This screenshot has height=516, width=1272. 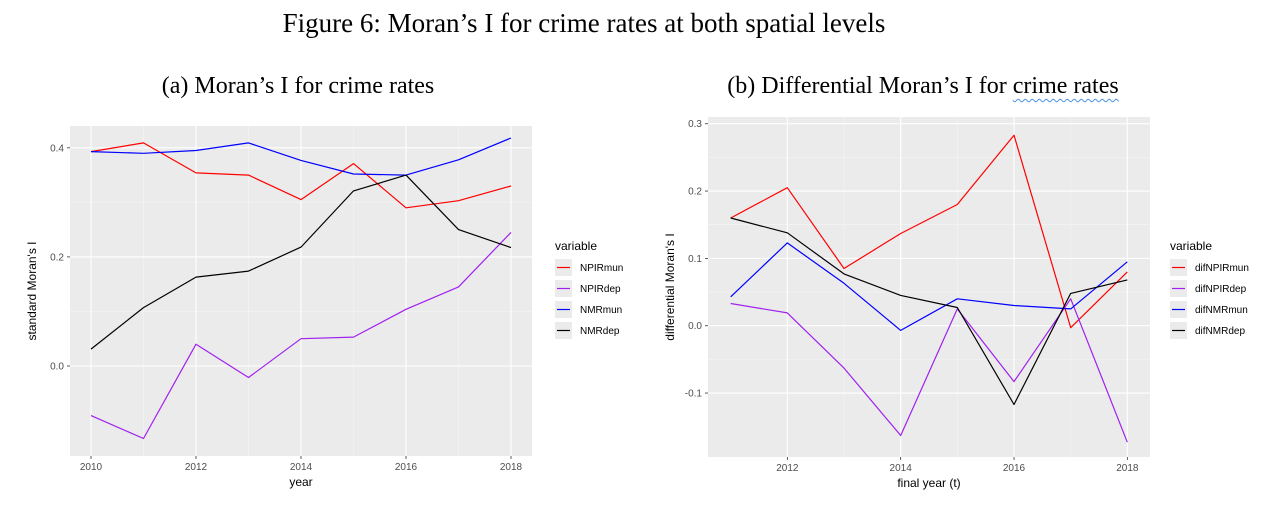 I want to click on legend-label-nmrmun: NMRmun, so click(x=601, y=310).